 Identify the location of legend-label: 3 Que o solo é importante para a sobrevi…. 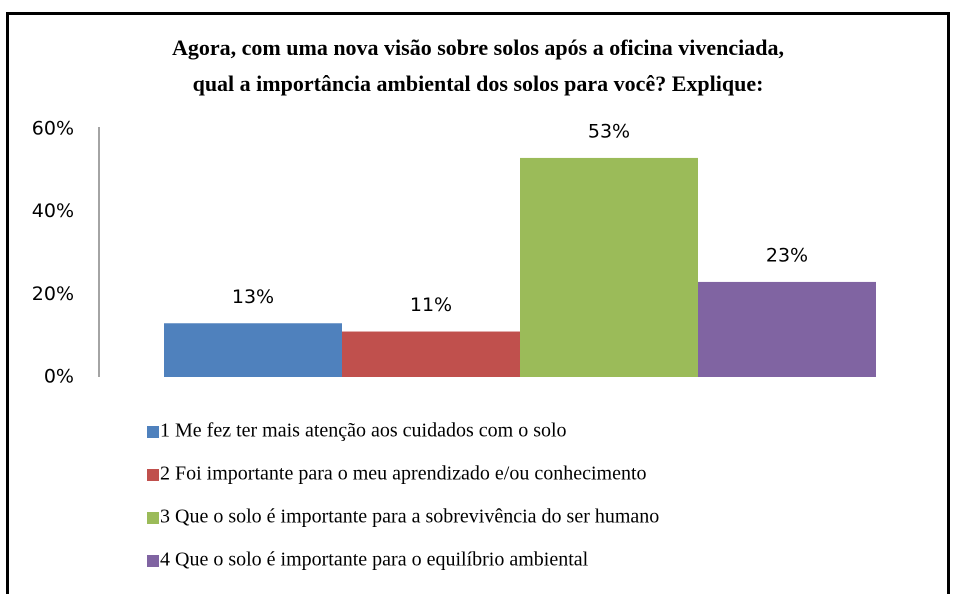
(409, 517).